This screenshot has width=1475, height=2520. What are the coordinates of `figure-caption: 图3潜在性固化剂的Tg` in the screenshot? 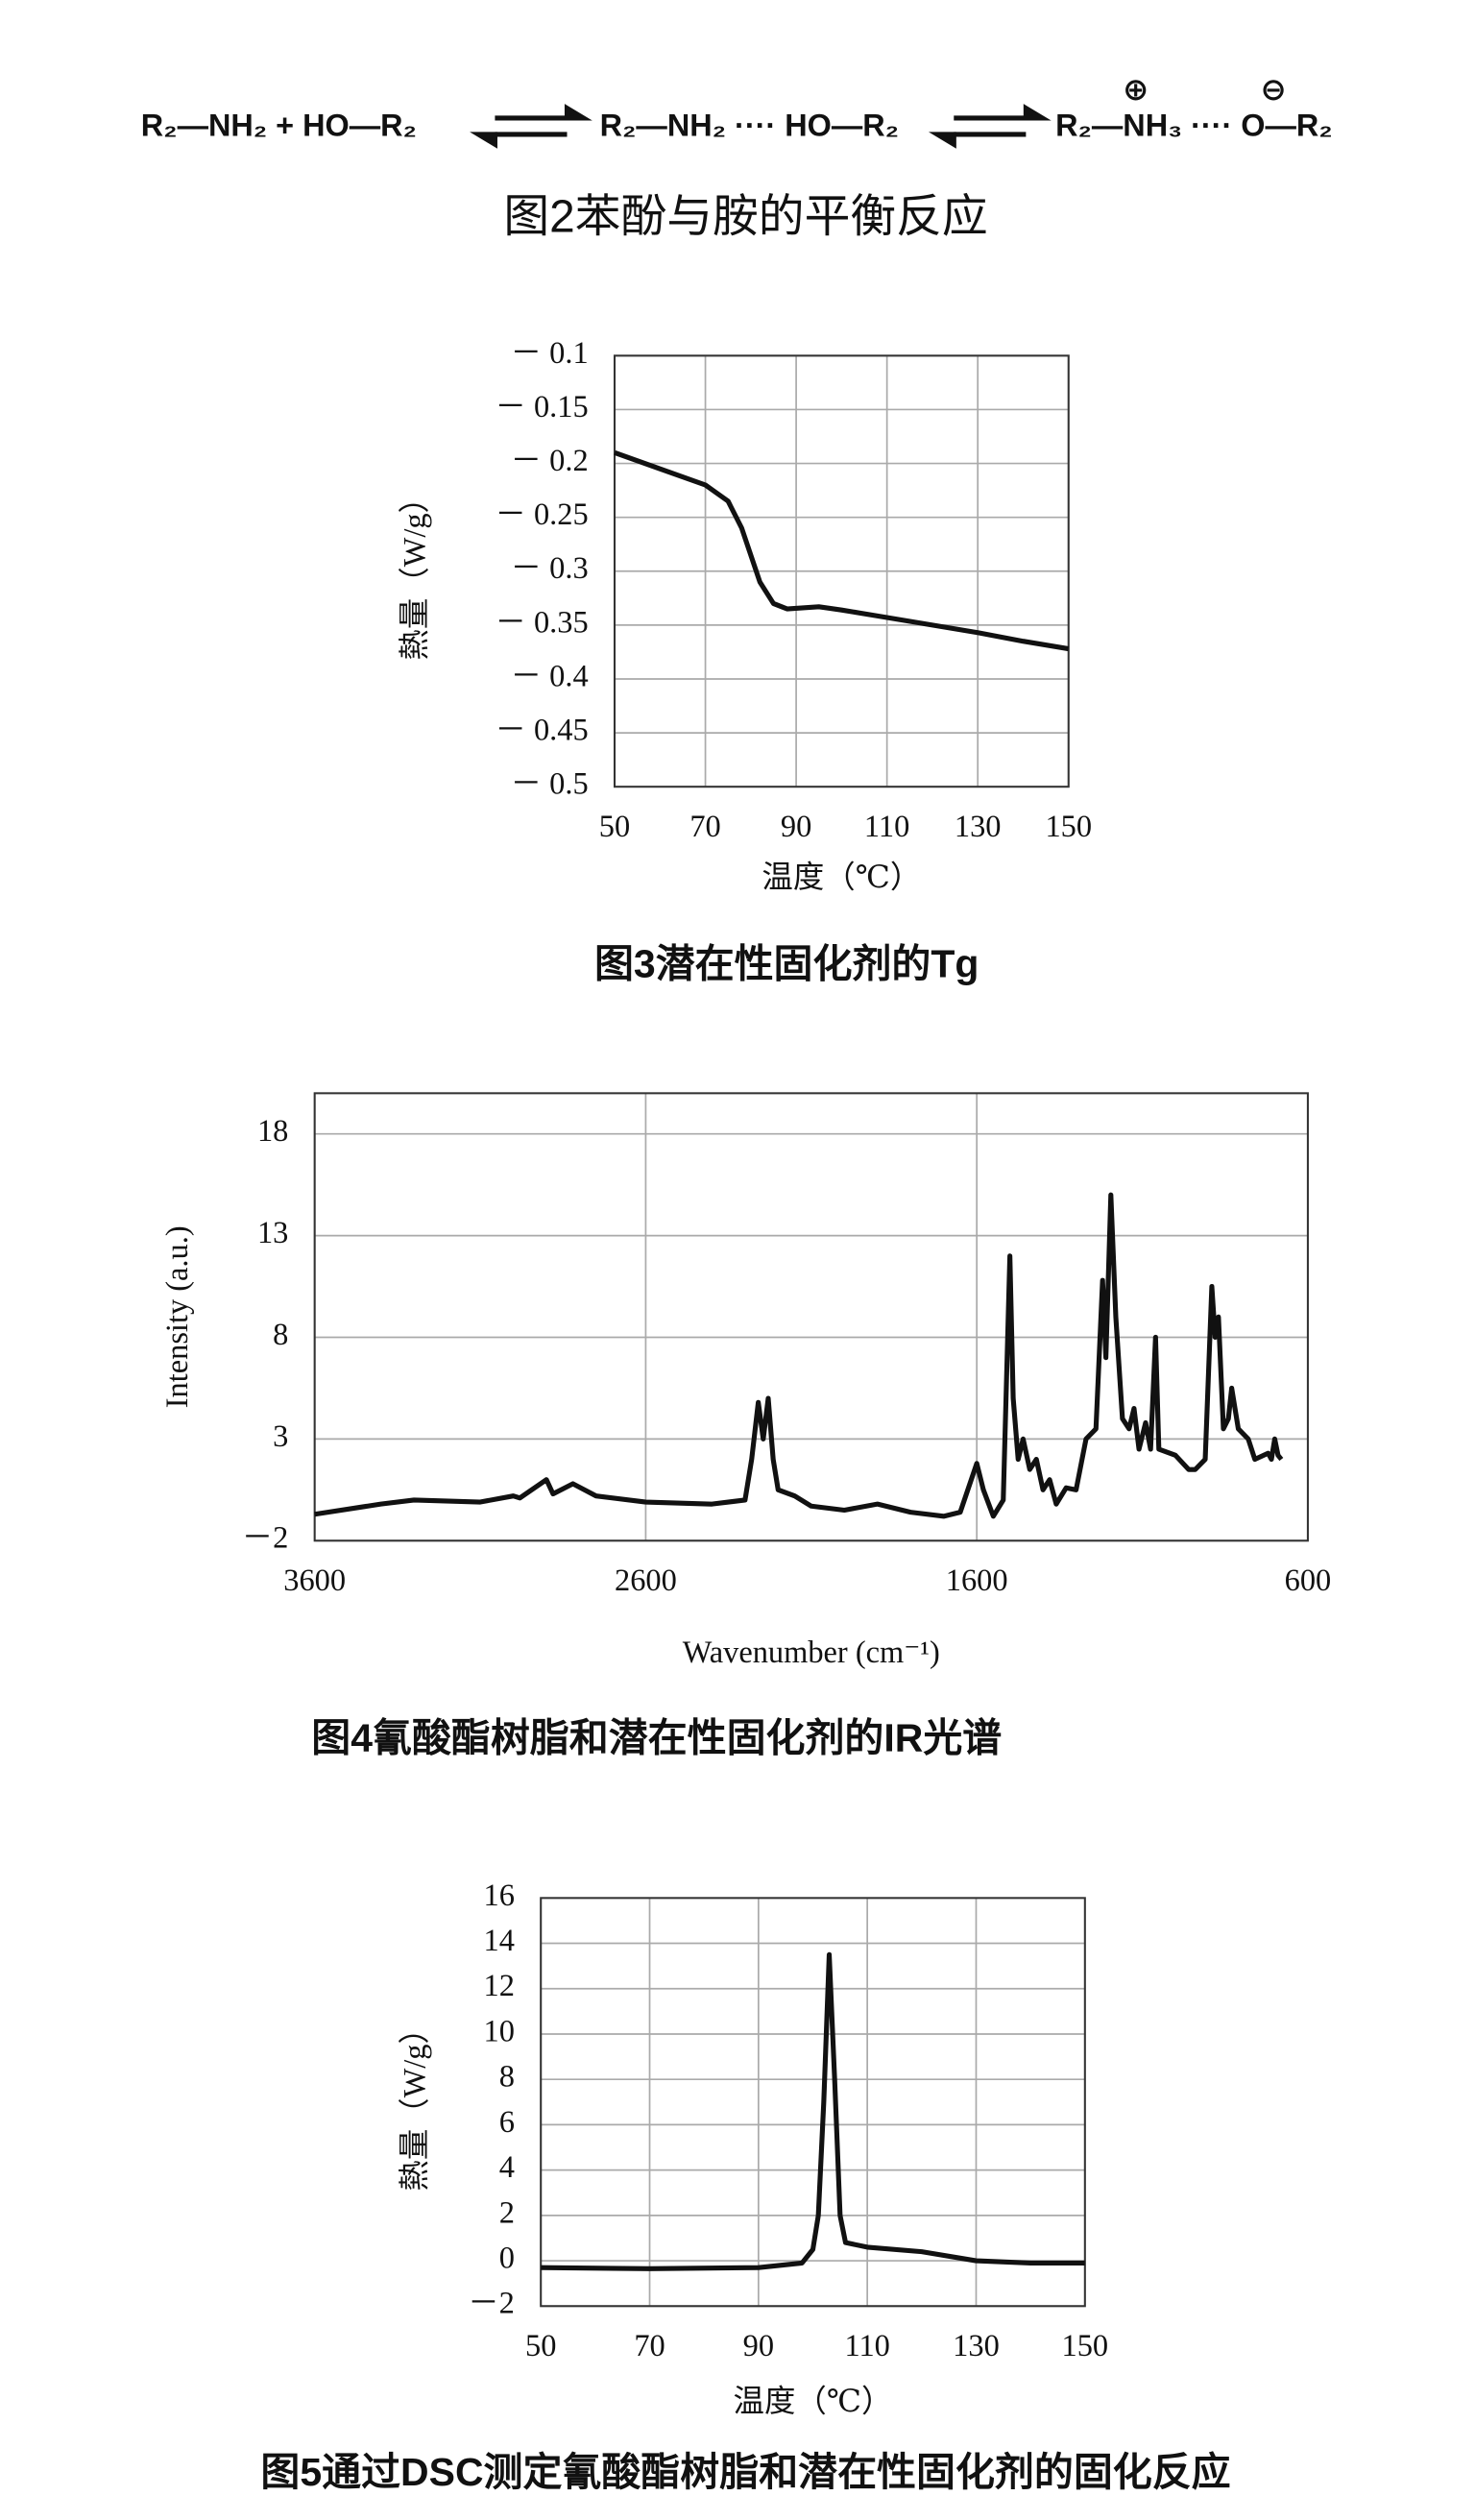 It's located at (786, 964).